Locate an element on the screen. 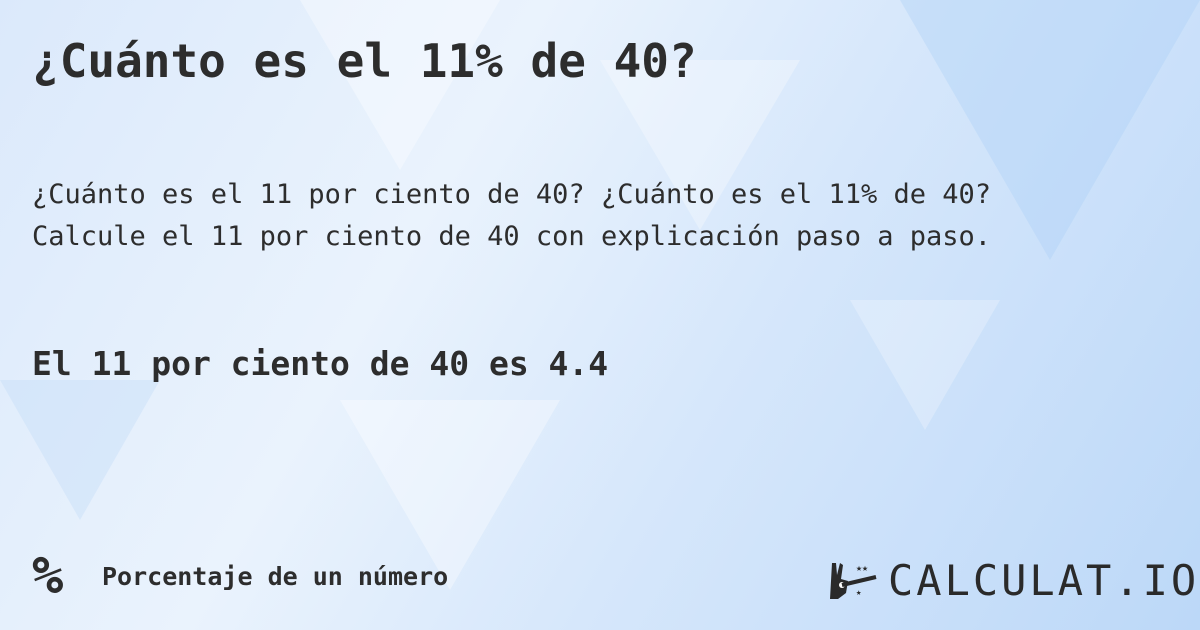 This screenshot has height=630, width=1200. result-text: El 11 por ciento de 40 es 4.4 is located at coordinates (320, 363).